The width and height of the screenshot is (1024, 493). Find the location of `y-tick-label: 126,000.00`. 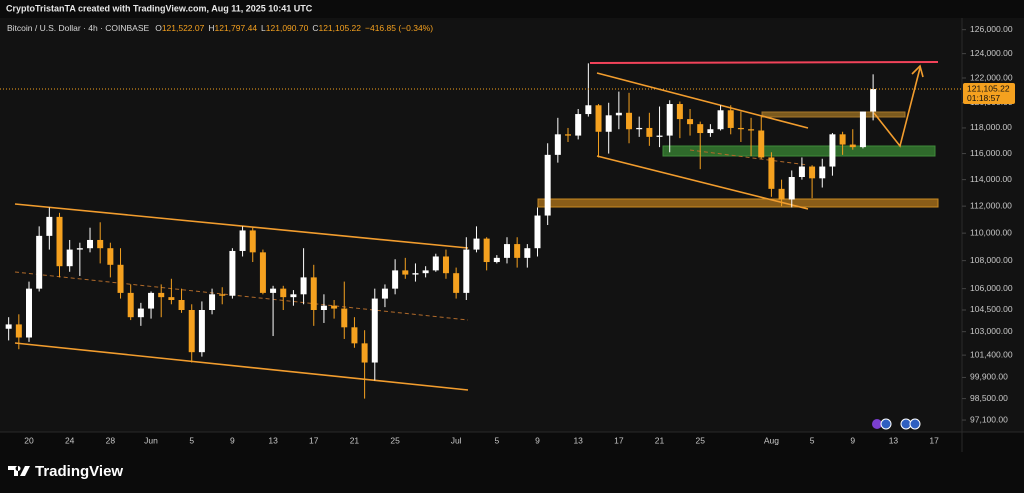

y-tick-label: 126,000.00 is located at coordinates (991, 29).